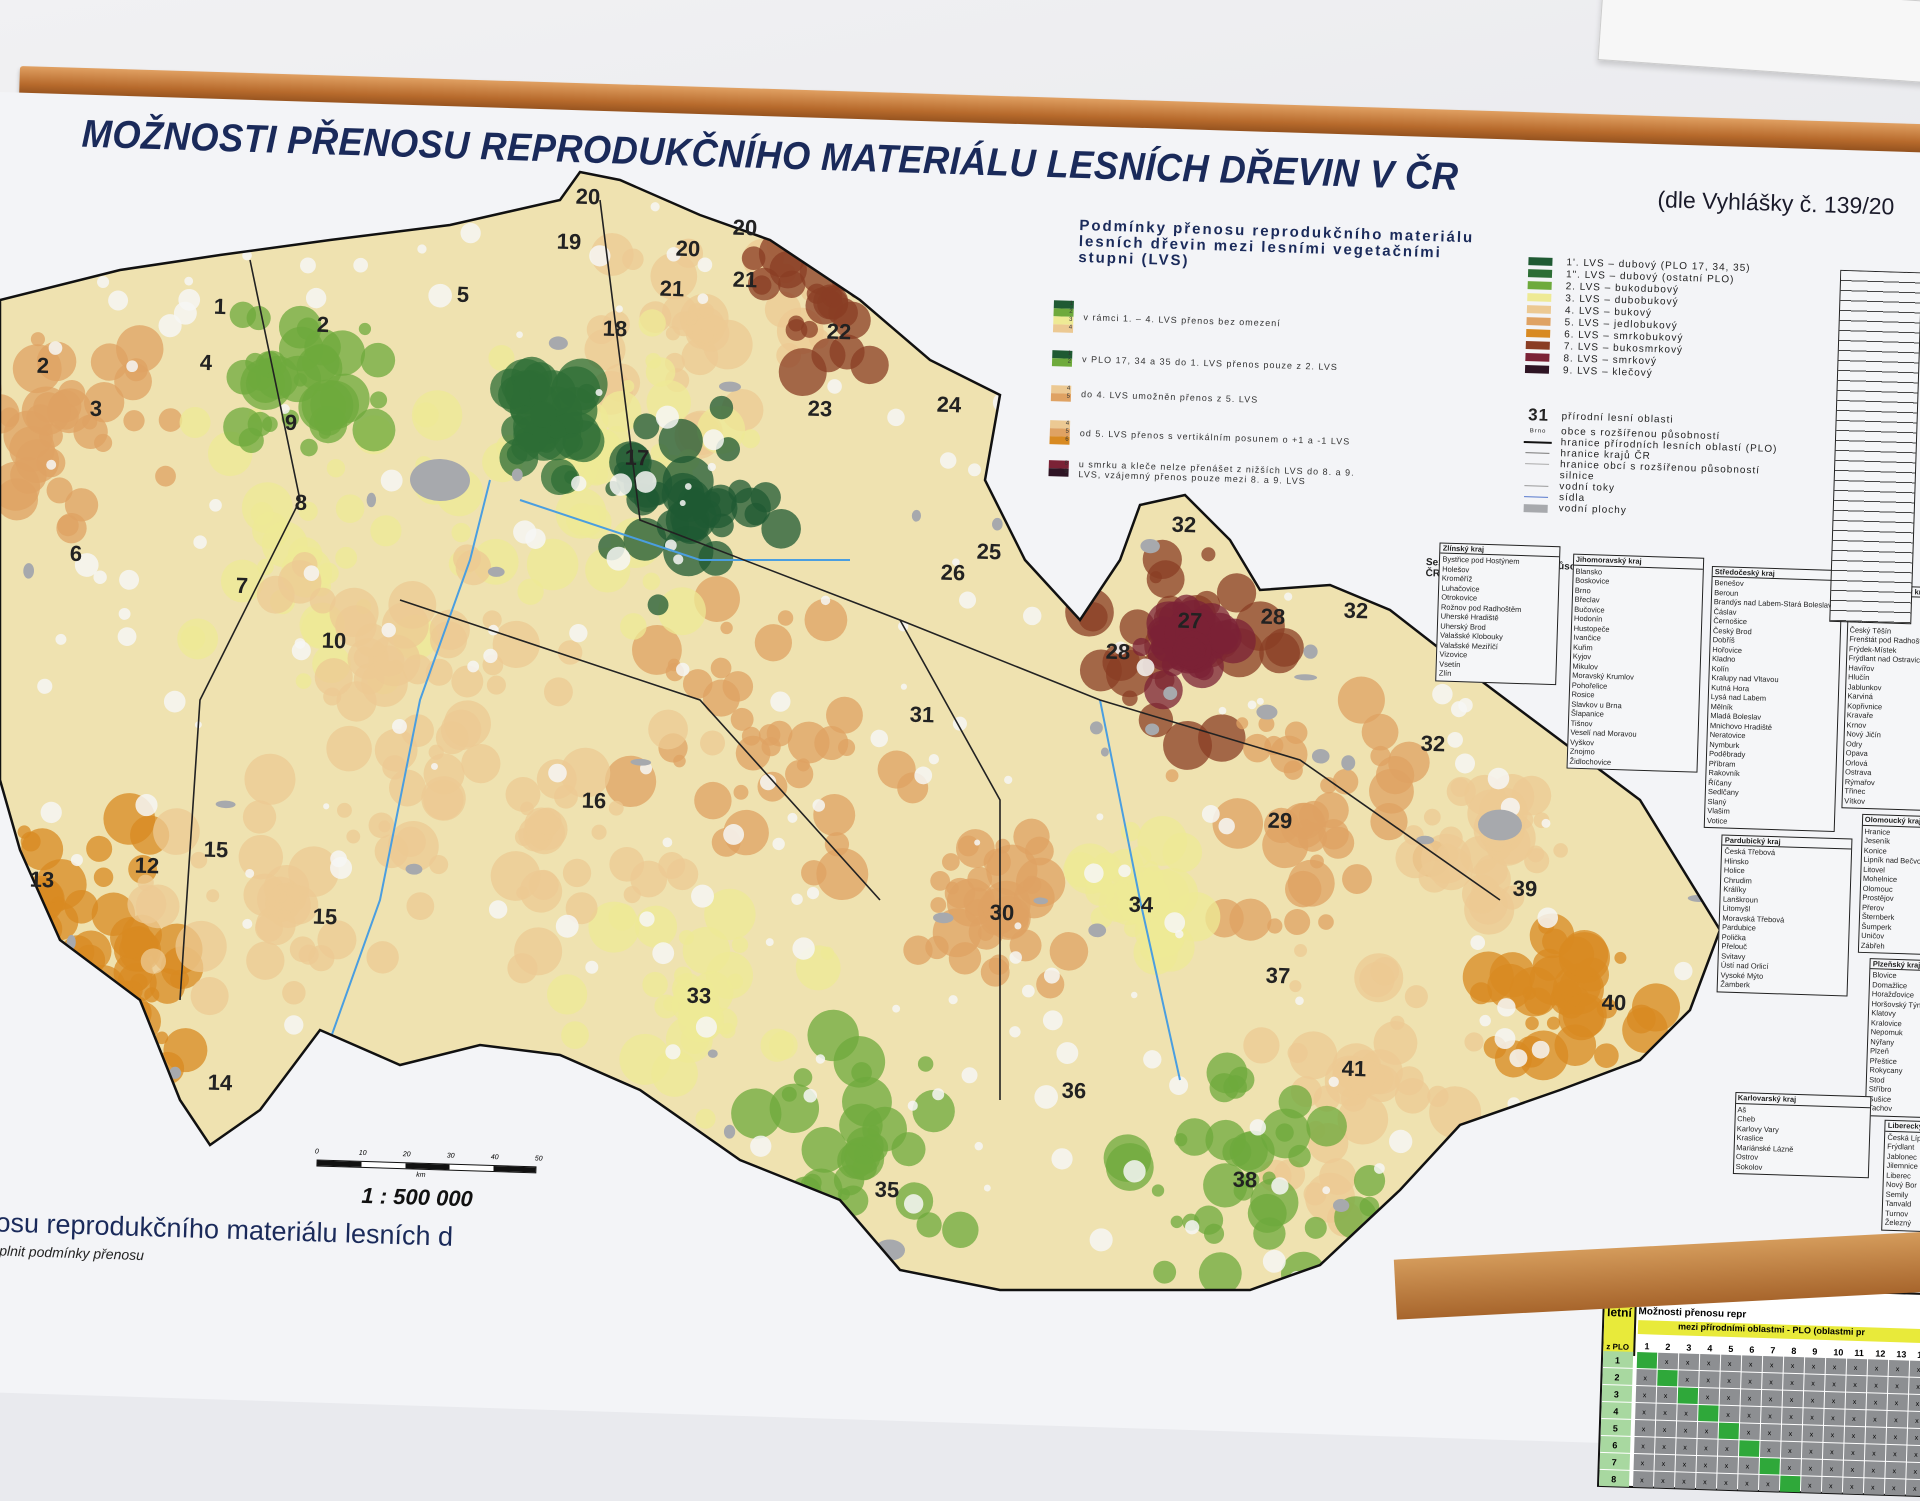 Image resolution: width=1920 pixels, height=1501 pixels. I want to click on column-number: 11, so click(1859, 1353).